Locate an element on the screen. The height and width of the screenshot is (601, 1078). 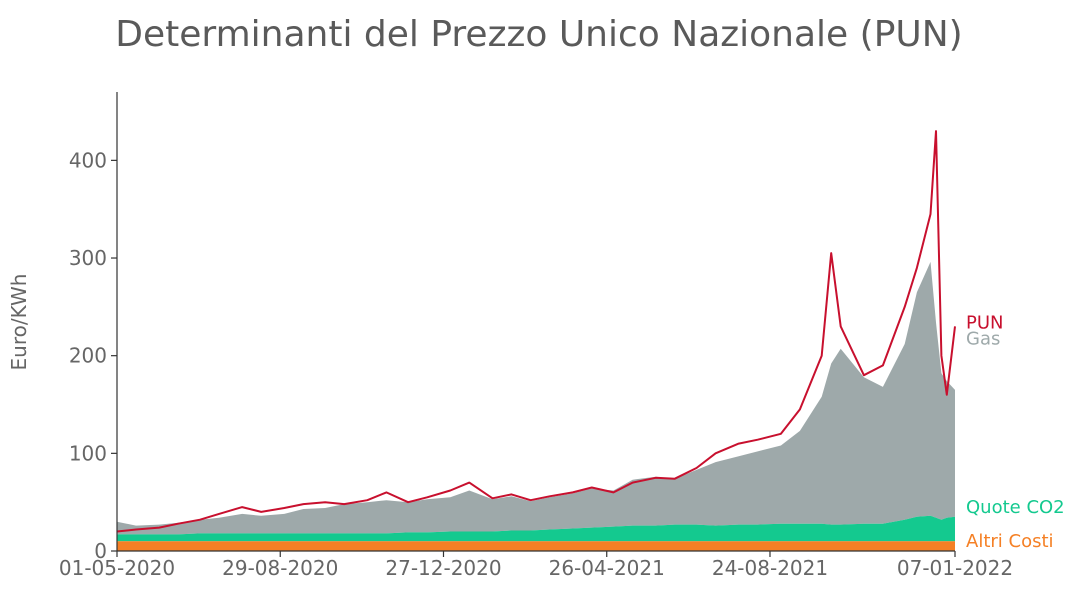
x-tick-label: 24-08-2021 is located at coordinates (770, 568).